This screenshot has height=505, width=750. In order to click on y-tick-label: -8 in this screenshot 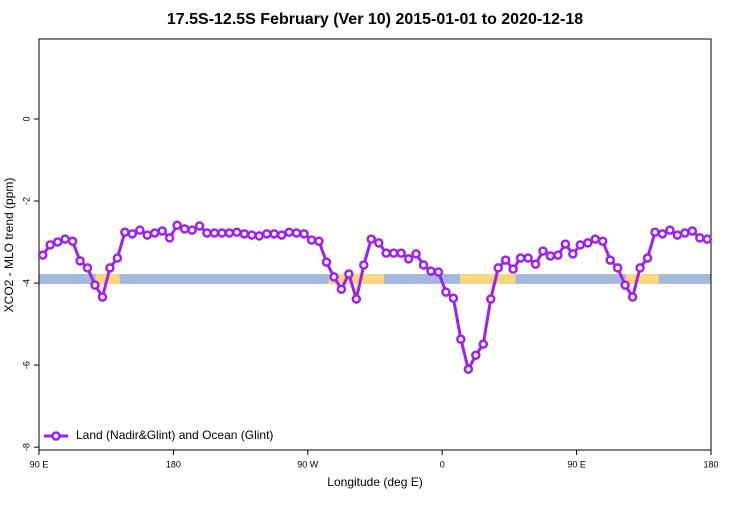, I will do `click(26, 447)`.